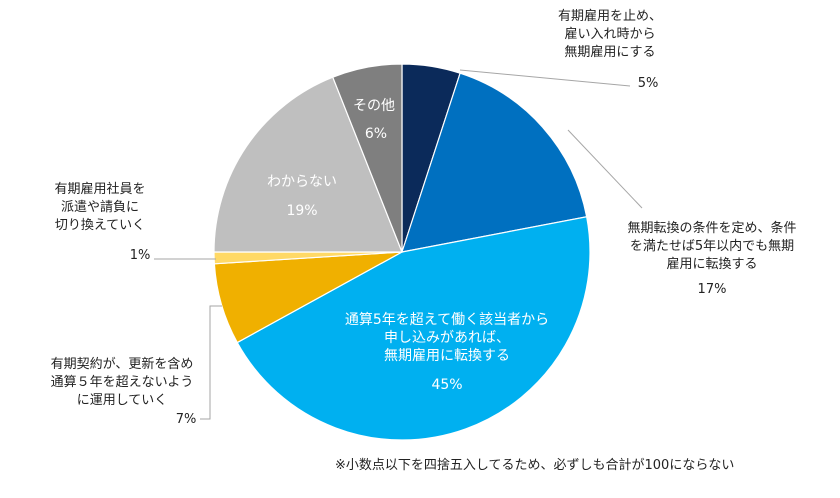 Image resolution: width=840 pixels, height=498 pixels. Describe the element at coordinates (374, 106) in the screenshot. I see `slice-label-7-line-1: その他` at that location.